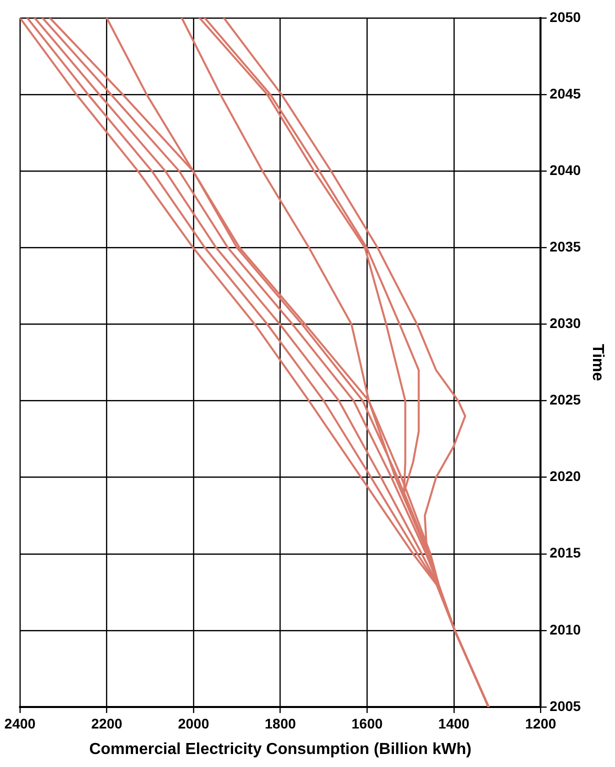 This screenshot has width=615, height=767. I want to click on y-tick-label: 2045, so click(566, 93).